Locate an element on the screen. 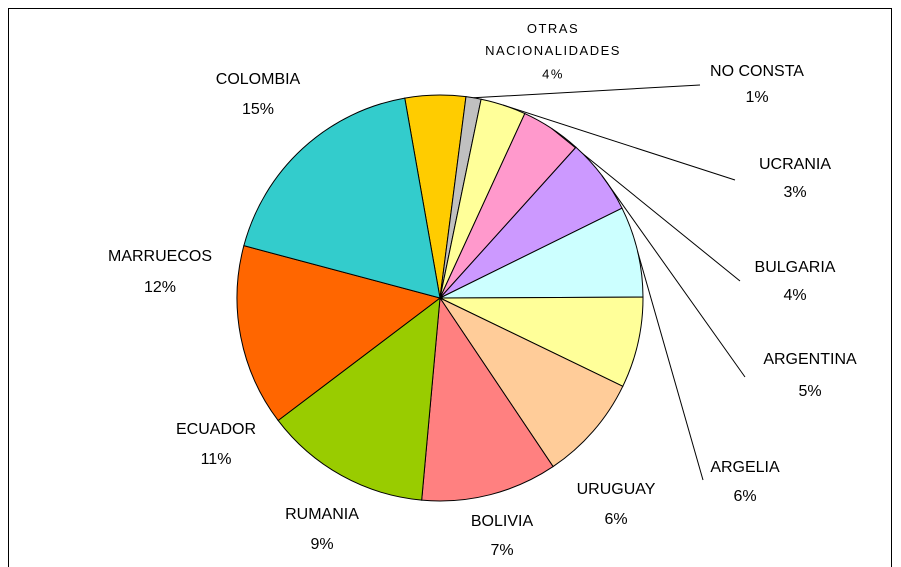 Image resolution: width=901 pixels, height=567 pixels. slice-label: BOLIVIA is located at coordinates (502, 521).